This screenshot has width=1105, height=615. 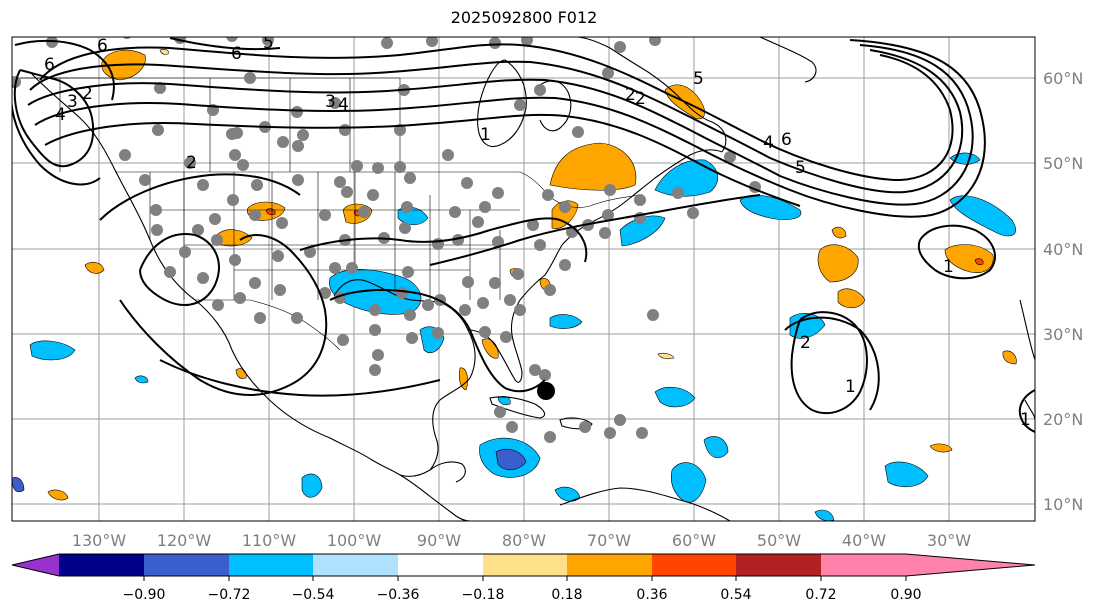 What do you see at coordinates (694, 540) in the screenshot?
I see `lon-label: 60°W` at bounding box center [694, 540].